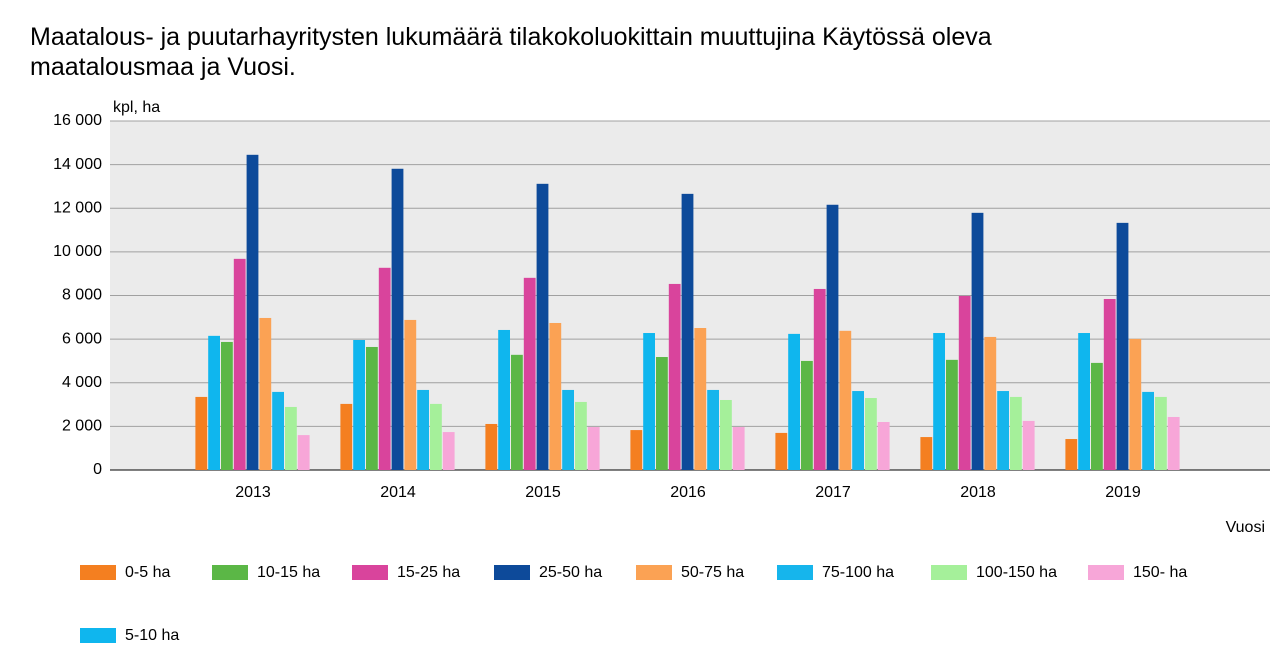  Describe the element at coordinates (97, 469) in the screenshot. I see `y-tick-label: 0` at that location.